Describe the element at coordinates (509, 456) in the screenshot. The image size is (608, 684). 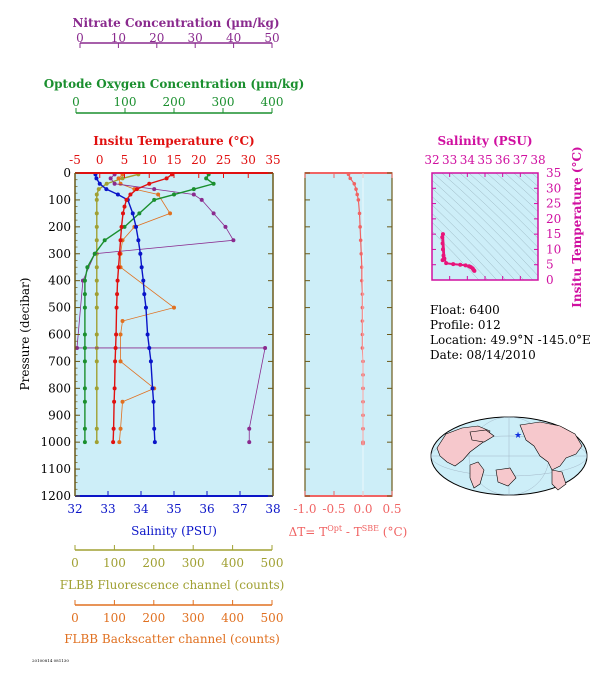
I see `world-map: ★` at that location.